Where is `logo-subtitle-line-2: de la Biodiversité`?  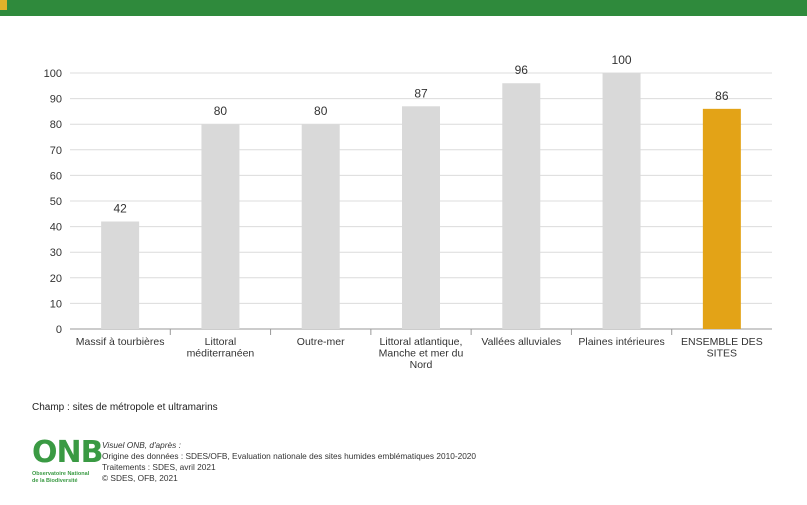
logo-subtitle-line-2: de la Biodiversité is located at coordinates (55, 481).